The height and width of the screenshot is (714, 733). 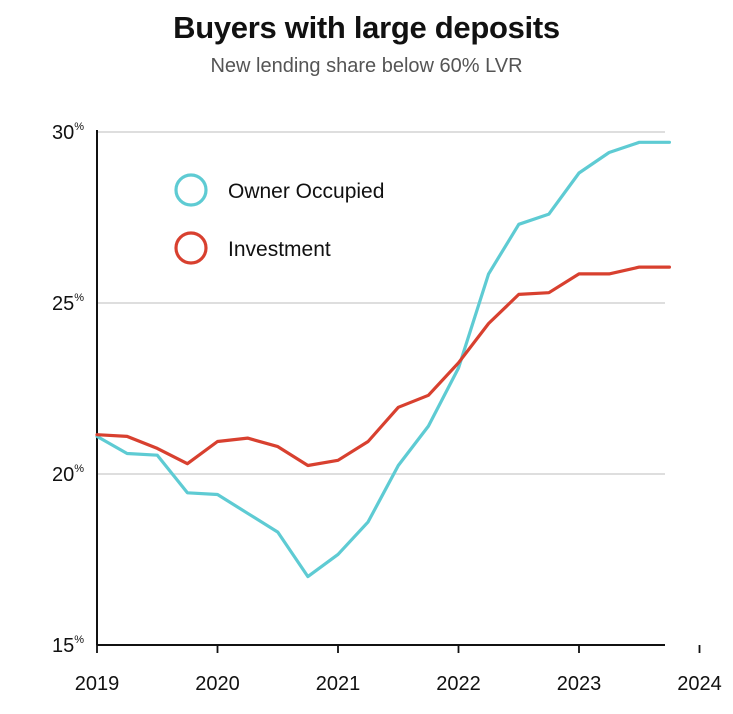 I want to click on x-tick-label: 2021, so click(x=338, y=684).